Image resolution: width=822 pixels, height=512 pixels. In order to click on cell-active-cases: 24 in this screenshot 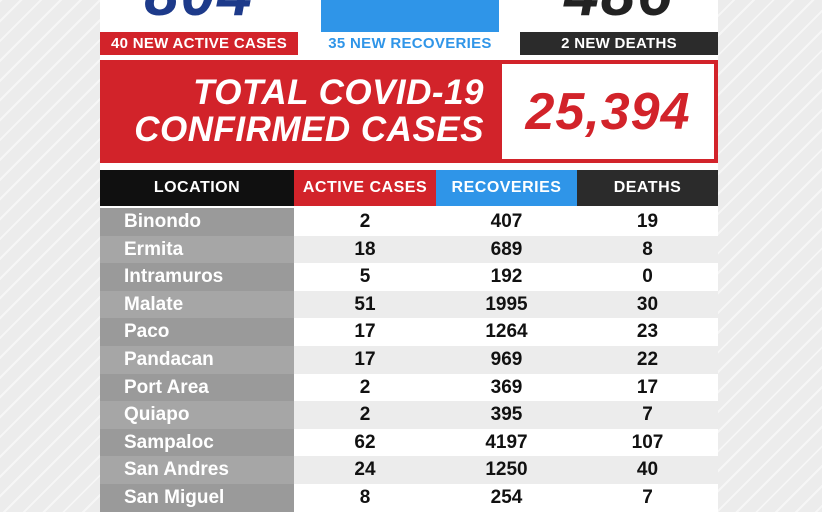, I will do `click(365, 470)`.